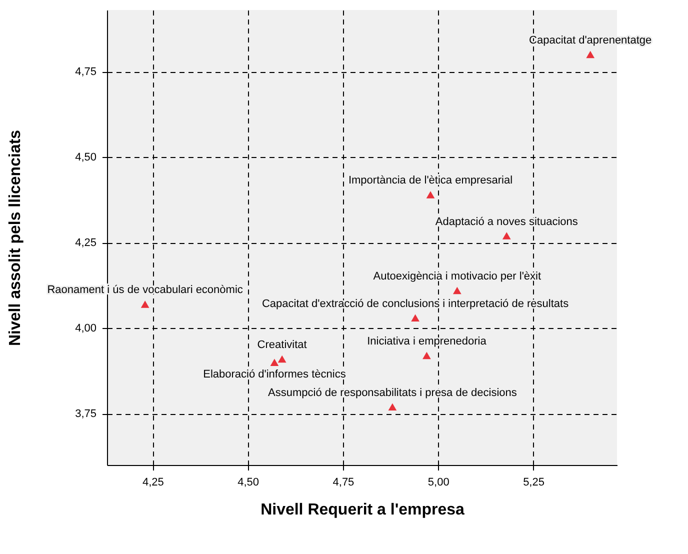 The width and height of the screenshot is (688, 554). What do you see at coordinates (362, 510) in the screenshot?
I see `x-axis-title: Nivell Requerit a l'empresa` at bounding box center [362, 510].